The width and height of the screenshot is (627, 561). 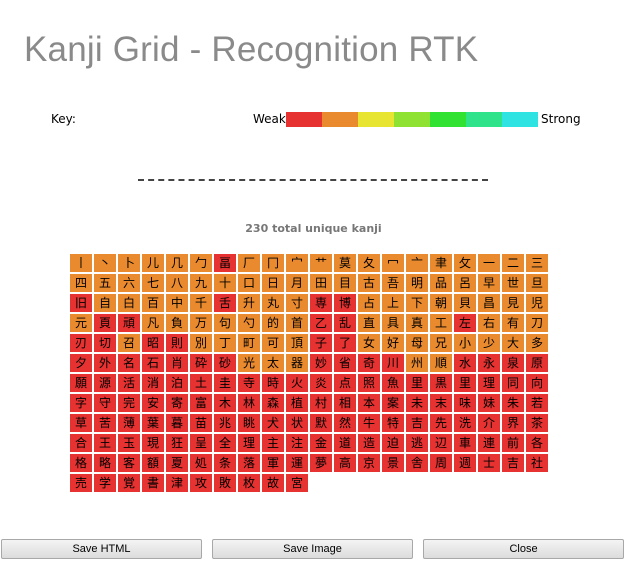 What do you see at coordinates (513, 403) in the screenshot?
I see `kanji-cell: 朱` at bounding box center [513, 403].